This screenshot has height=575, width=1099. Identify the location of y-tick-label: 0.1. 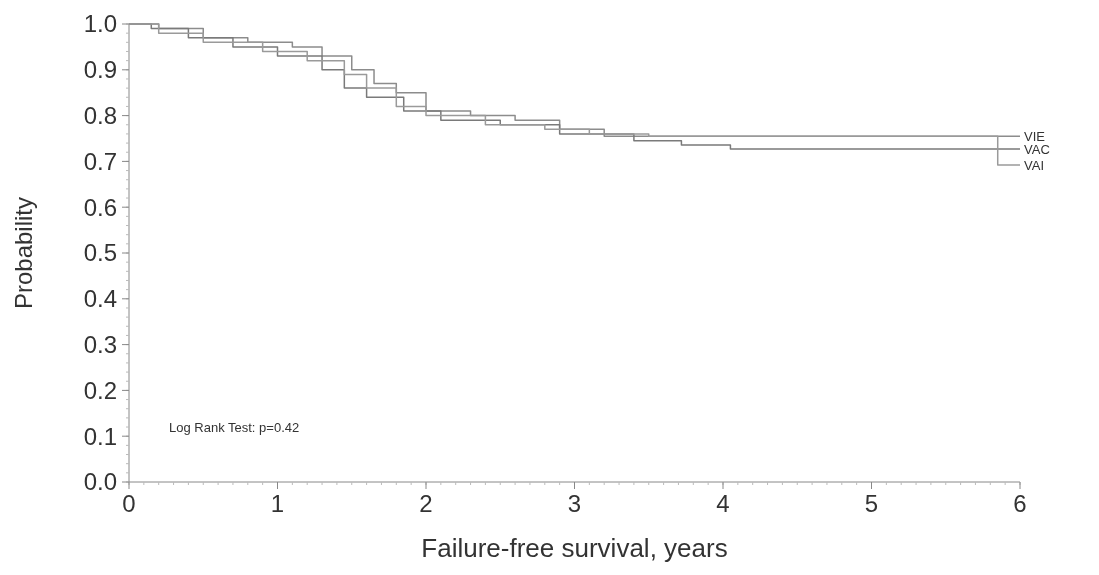
(100, 436).